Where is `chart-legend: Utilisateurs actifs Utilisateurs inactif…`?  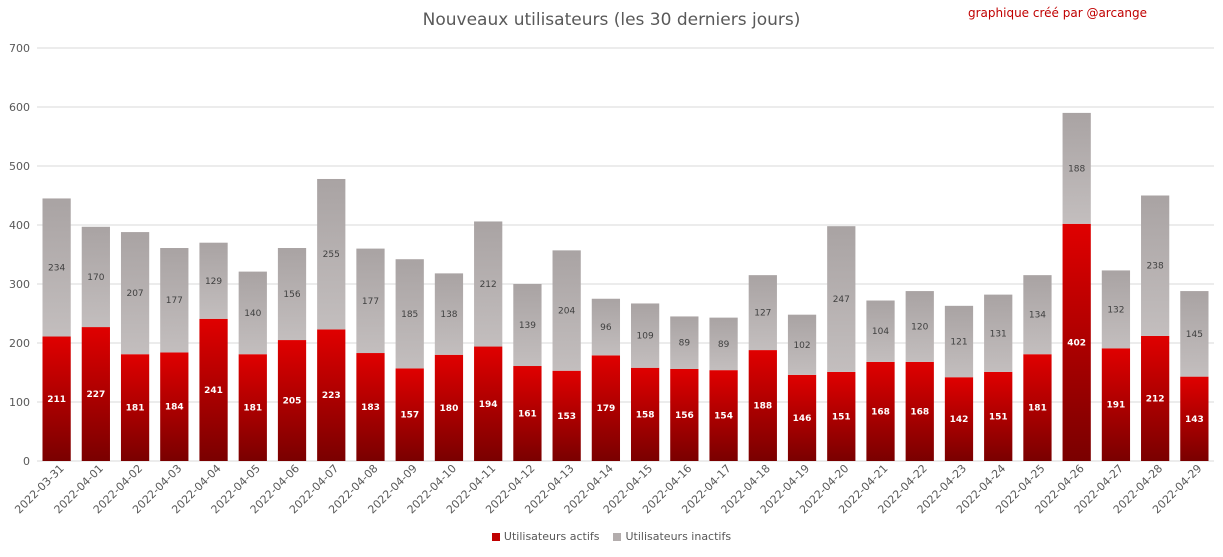 chart-legend: Utilisateurs actifs Utilisateurs inactif… is located at coordinates (611, 536).